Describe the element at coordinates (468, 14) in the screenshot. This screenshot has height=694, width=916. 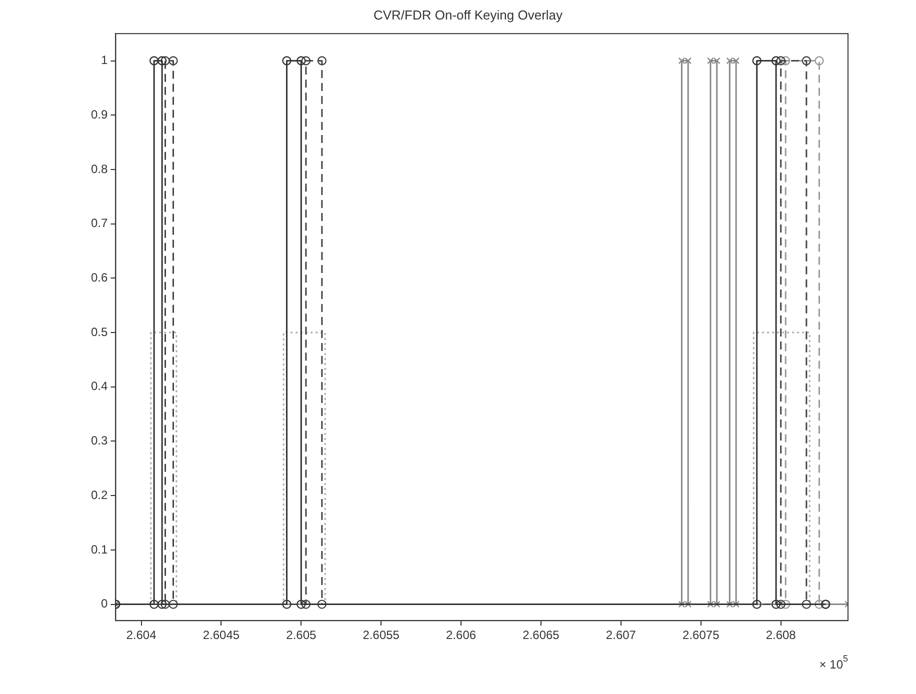
I see `chart-title: CVR/FDR On-off Keying Overlay` at that location.